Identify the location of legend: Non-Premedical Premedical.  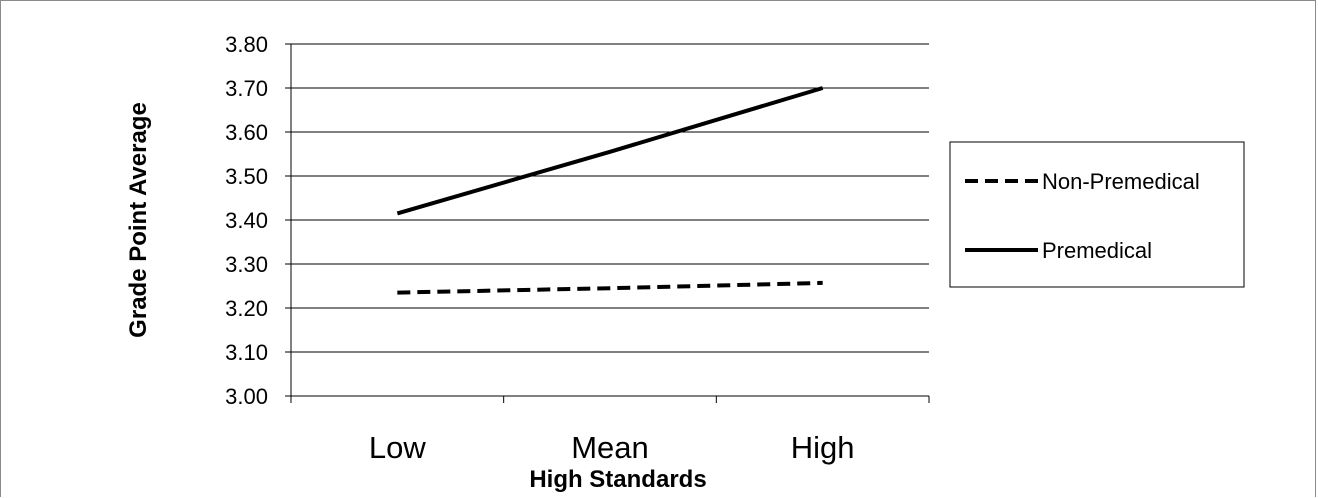
(1097, 214).